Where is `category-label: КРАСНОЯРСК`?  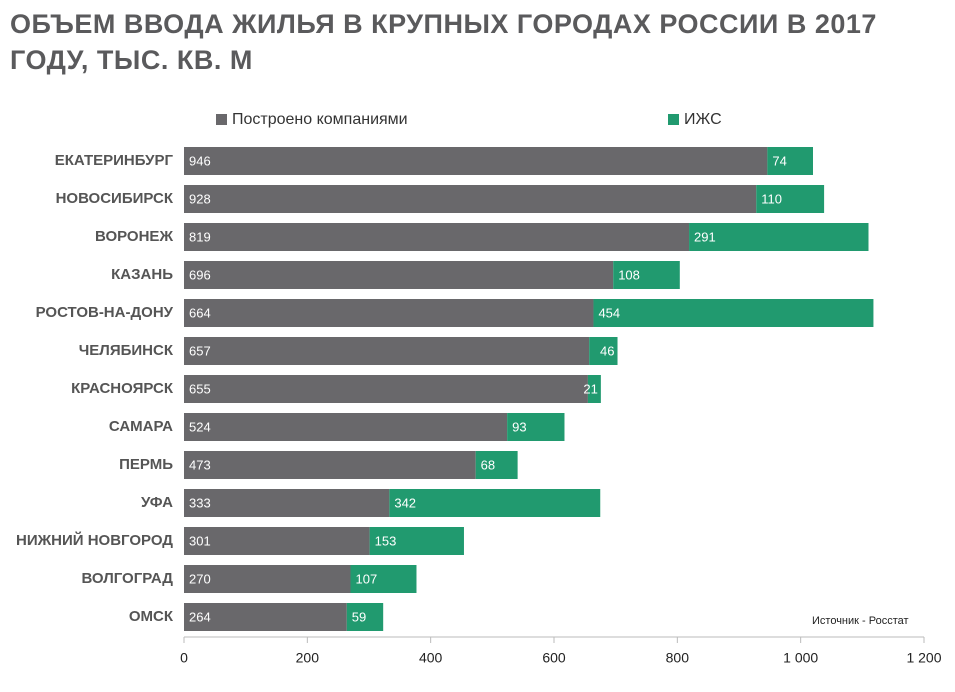 category-label: КРАСНОЯРСК is located at coordinates (122, 388).